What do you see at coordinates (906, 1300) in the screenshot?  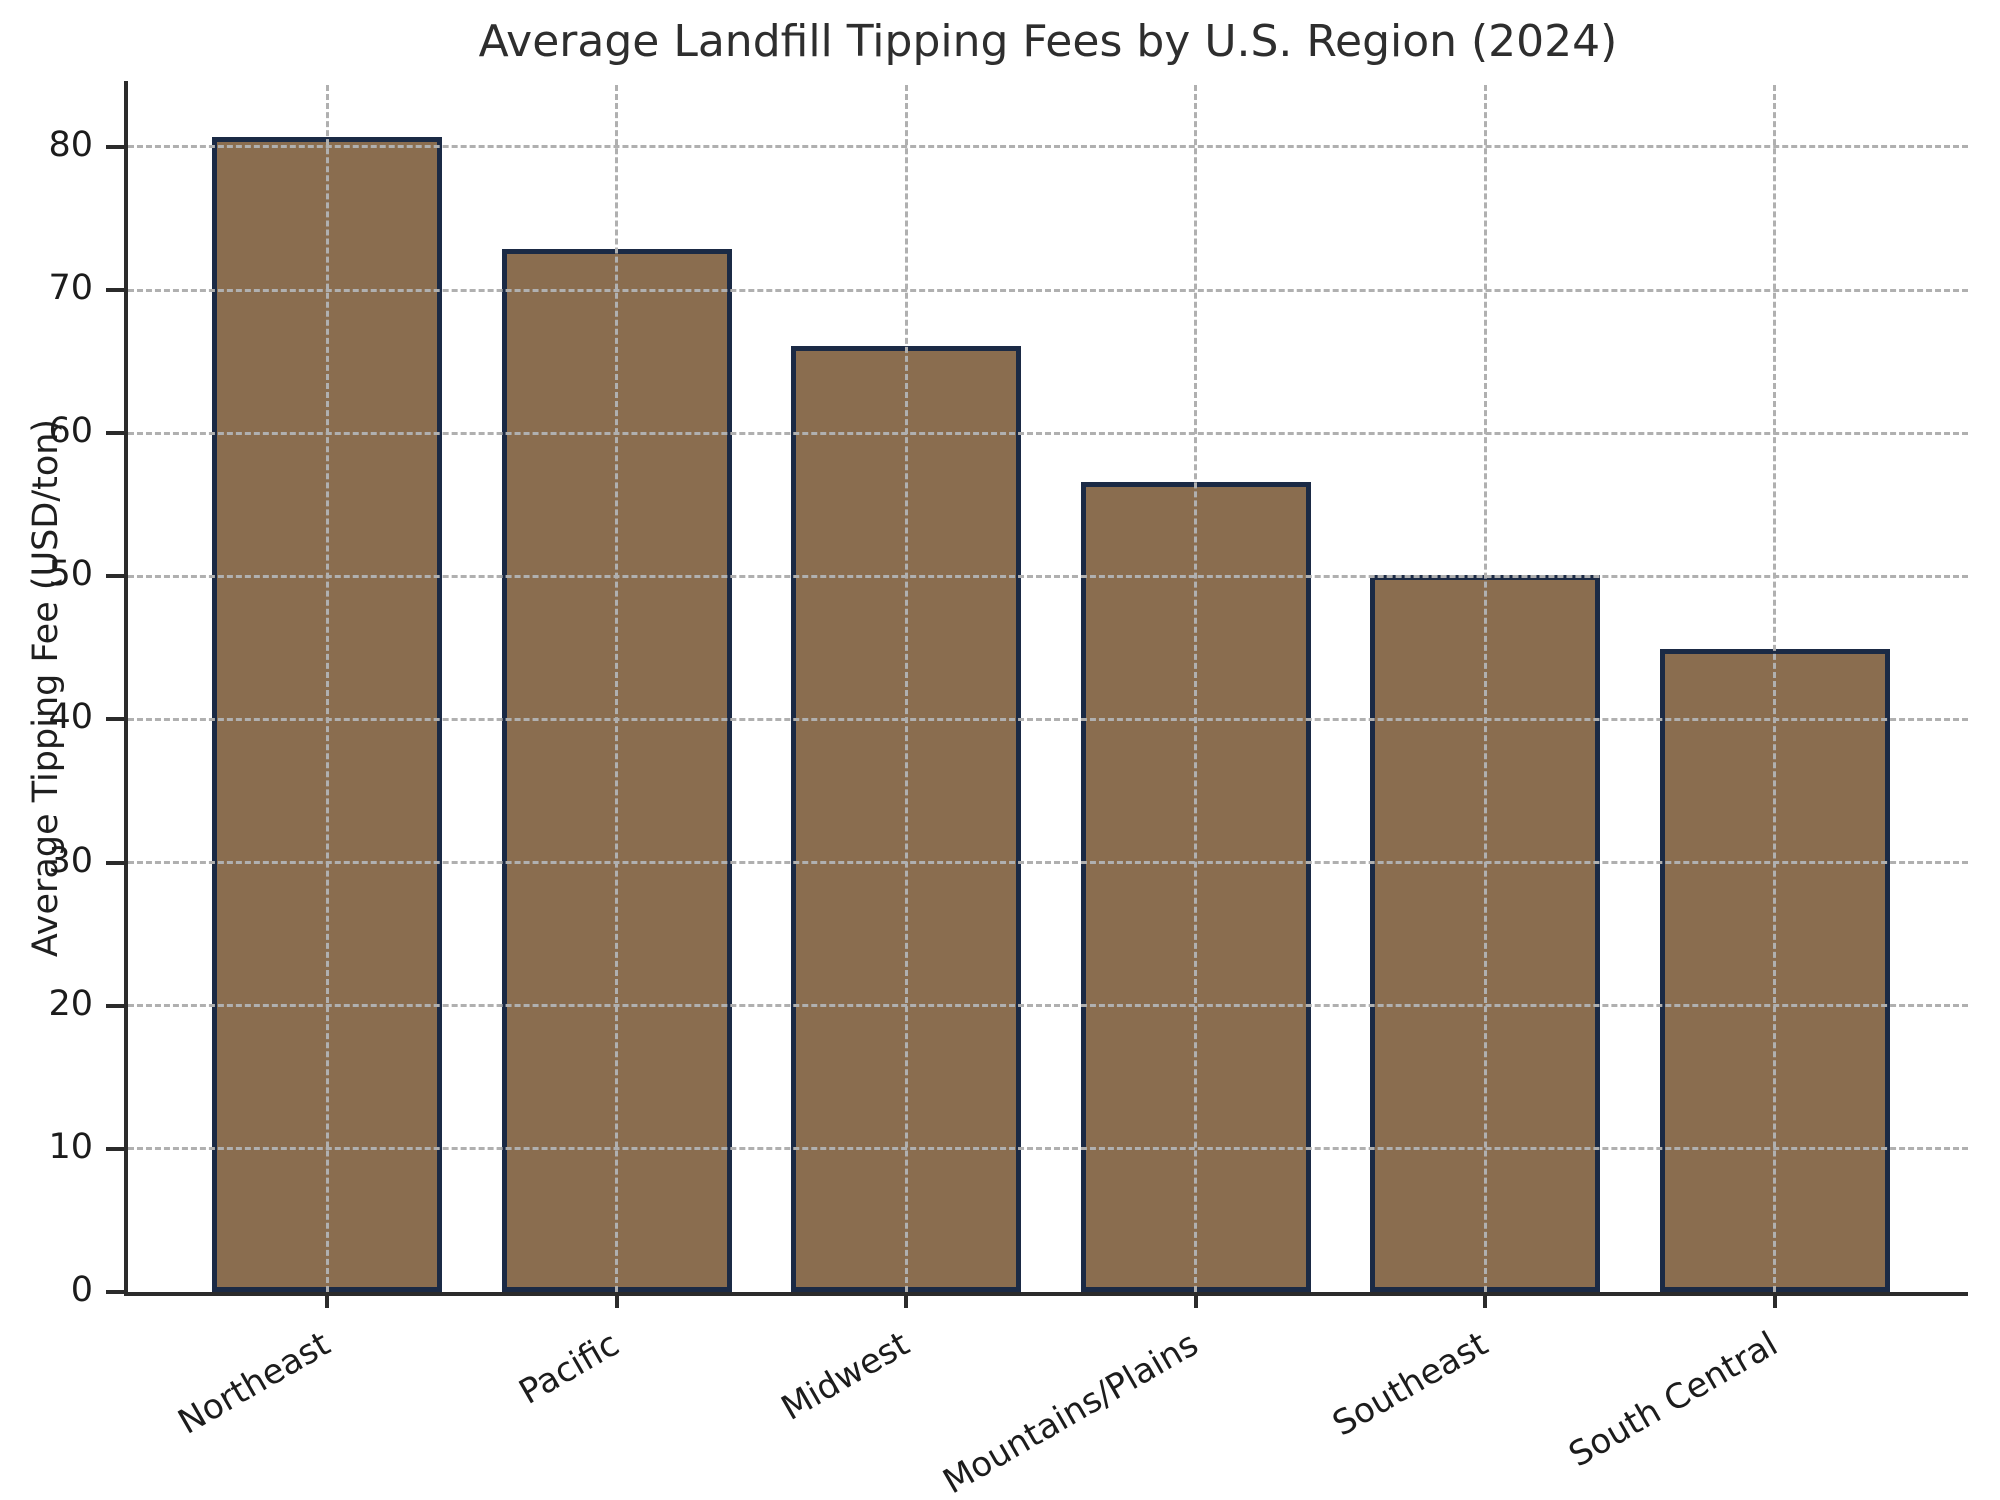 I see `x-tick-mark-midwest` at bounding box center [906, 1300].